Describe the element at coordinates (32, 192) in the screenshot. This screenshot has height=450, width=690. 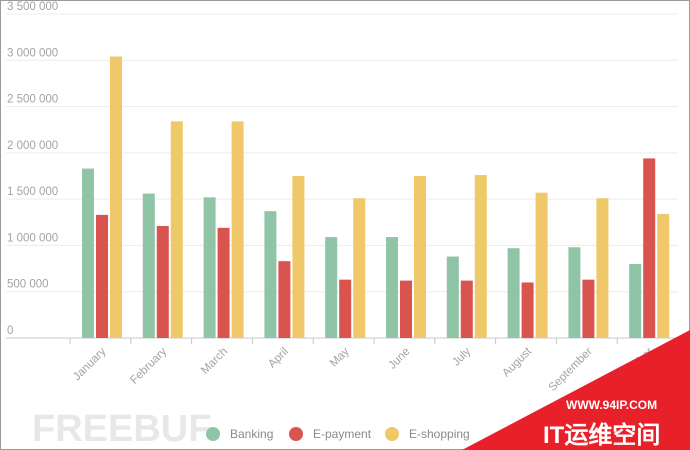
I see `y-tick-label: 1 500 000` at that location.